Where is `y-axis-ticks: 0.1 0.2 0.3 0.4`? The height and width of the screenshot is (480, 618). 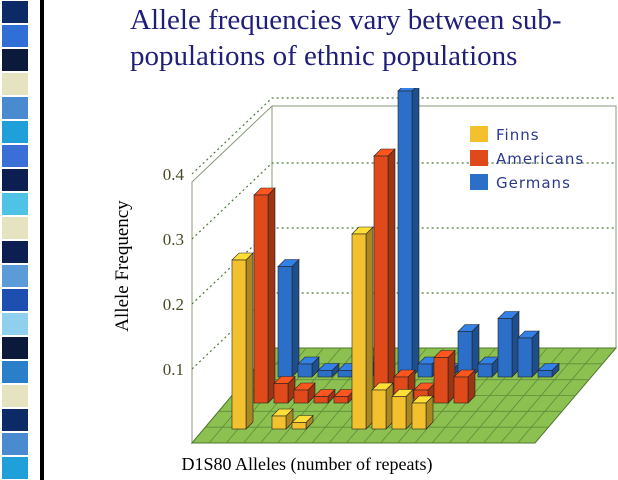 y-axis-ticks: 0.1 0.2 0.3 0.4 is located at coordinates (174, 272).